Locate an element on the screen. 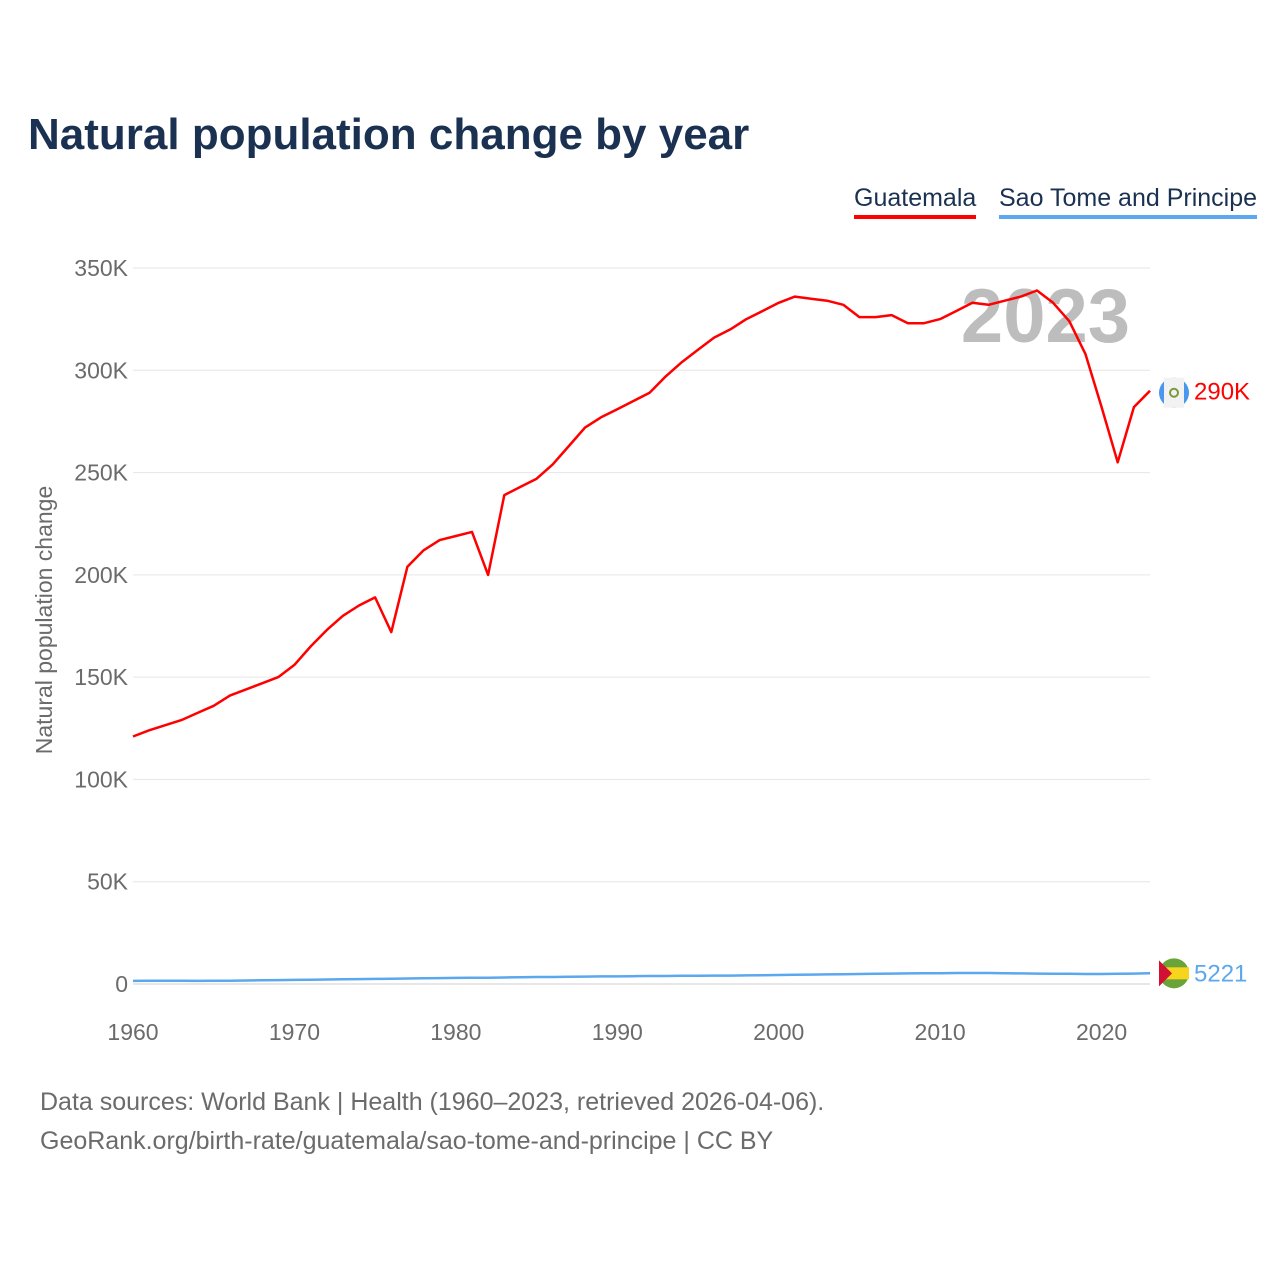 The width and height of the screenshot is (1280, 1280). x-tick-label: 1970 is located at coordinates (294, 1032).